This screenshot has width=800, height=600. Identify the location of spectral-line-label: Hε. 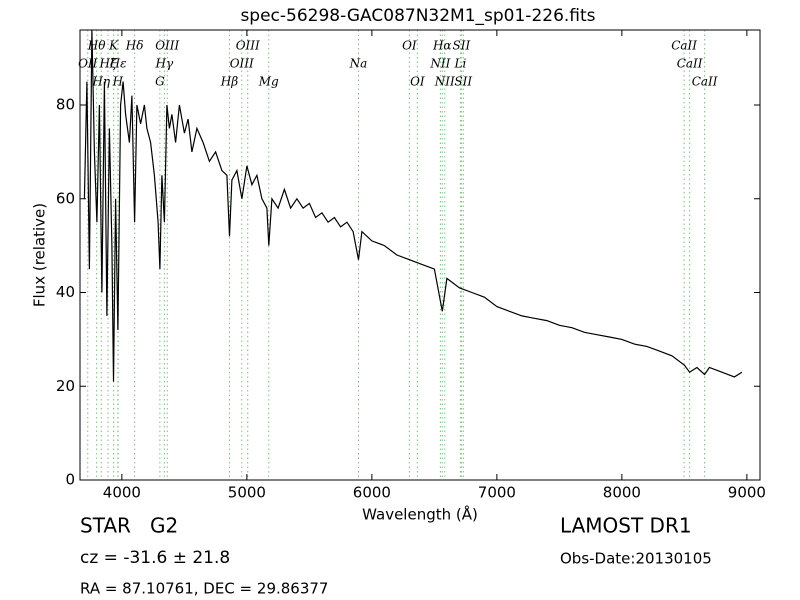
(118, 64).